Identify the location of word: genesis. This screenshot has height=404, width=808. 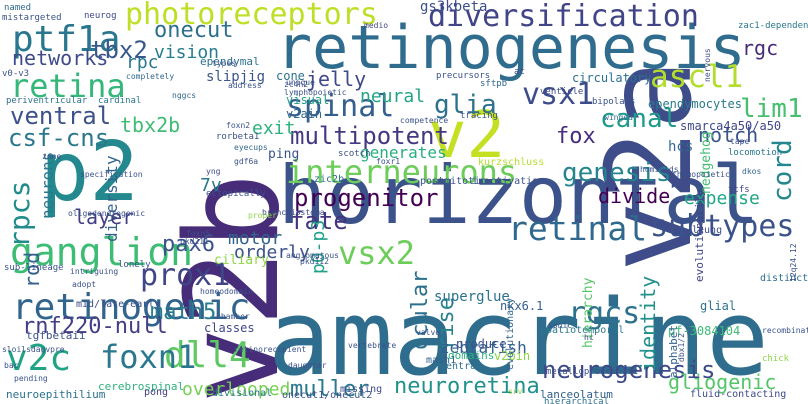
(617, 173).